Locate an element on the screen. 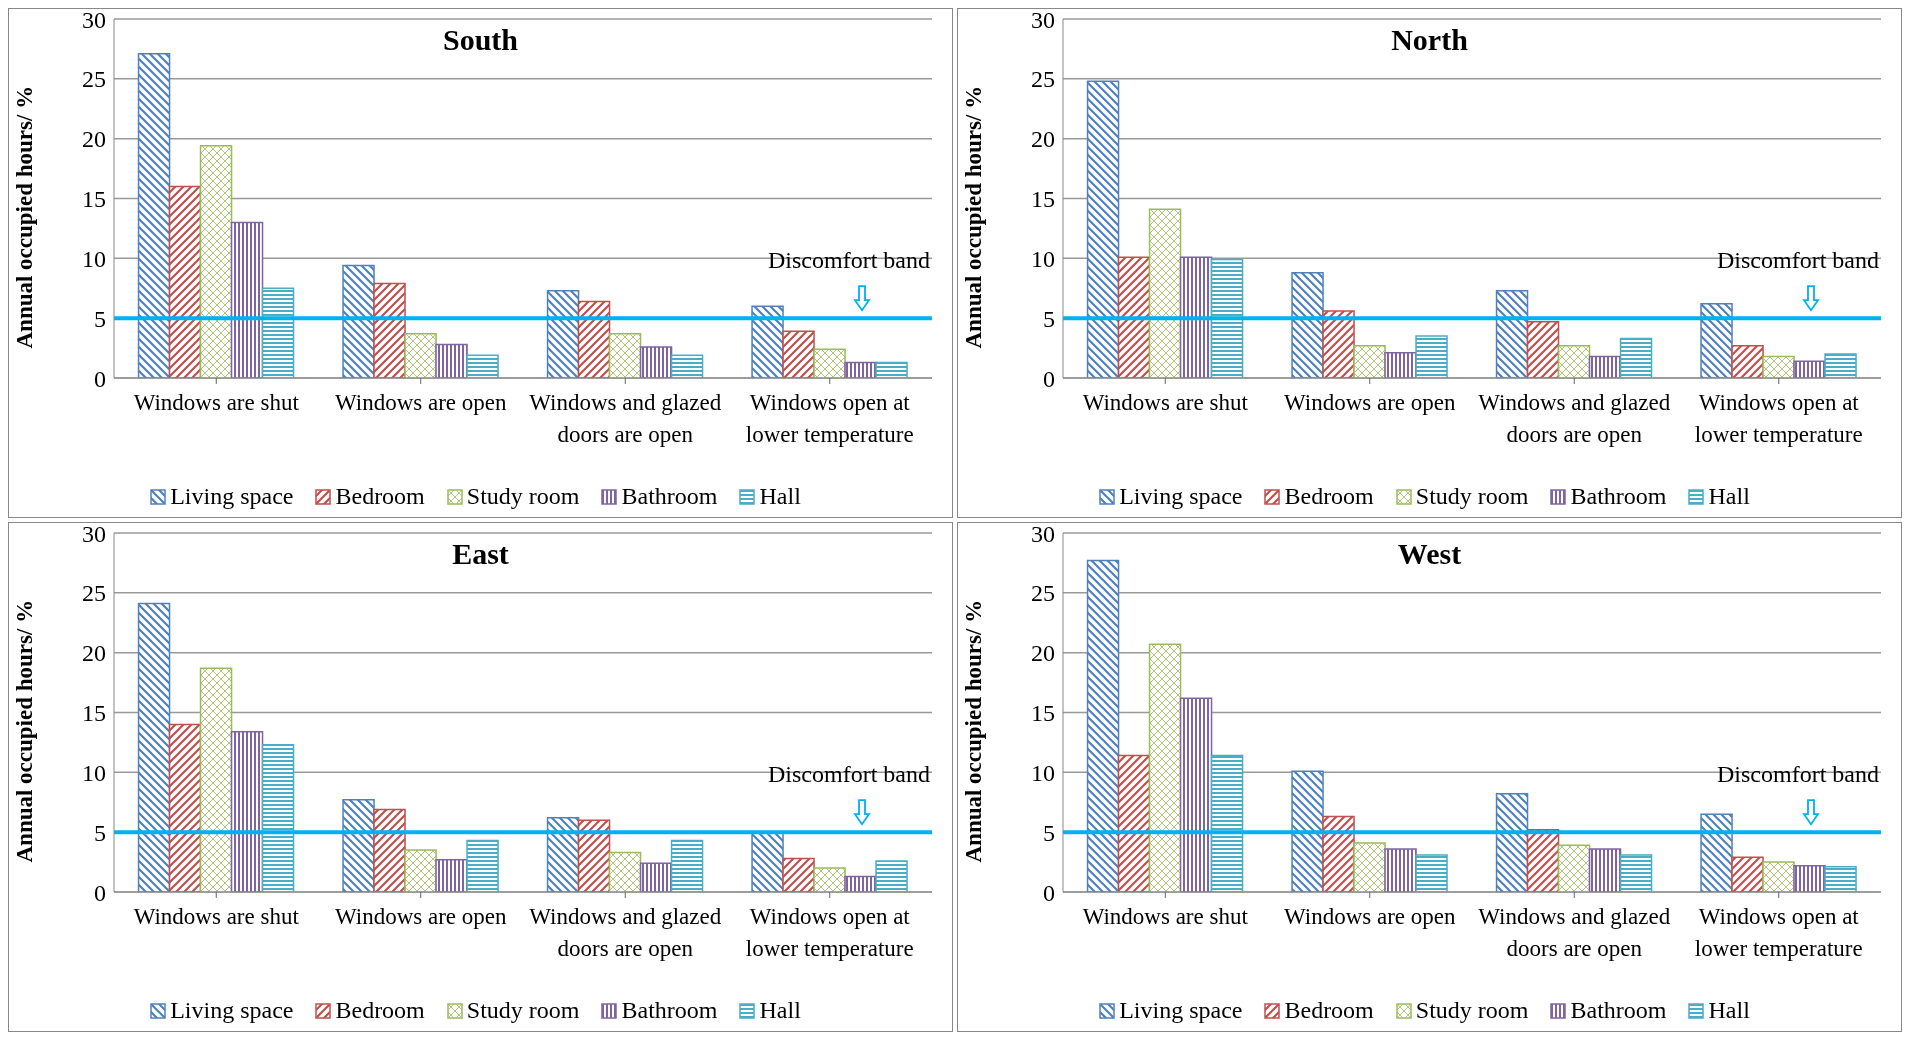  y-tick-label: 0 is located at coordinates (100, 892).